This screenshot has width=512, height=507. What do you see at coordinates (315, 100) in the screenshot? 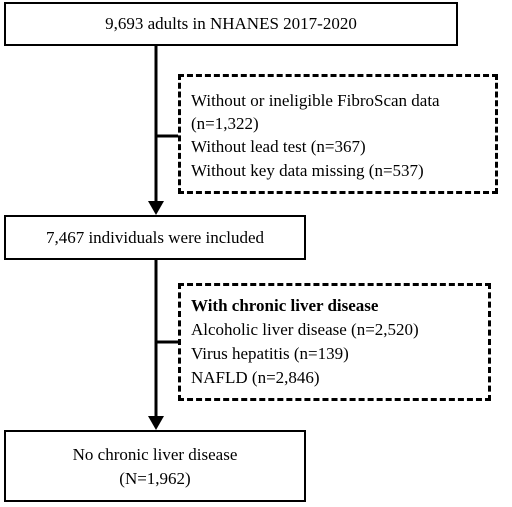
I see `exclusion-fibroscan: Without or ineligible FibroScan data` at bounding box center [315, 100].